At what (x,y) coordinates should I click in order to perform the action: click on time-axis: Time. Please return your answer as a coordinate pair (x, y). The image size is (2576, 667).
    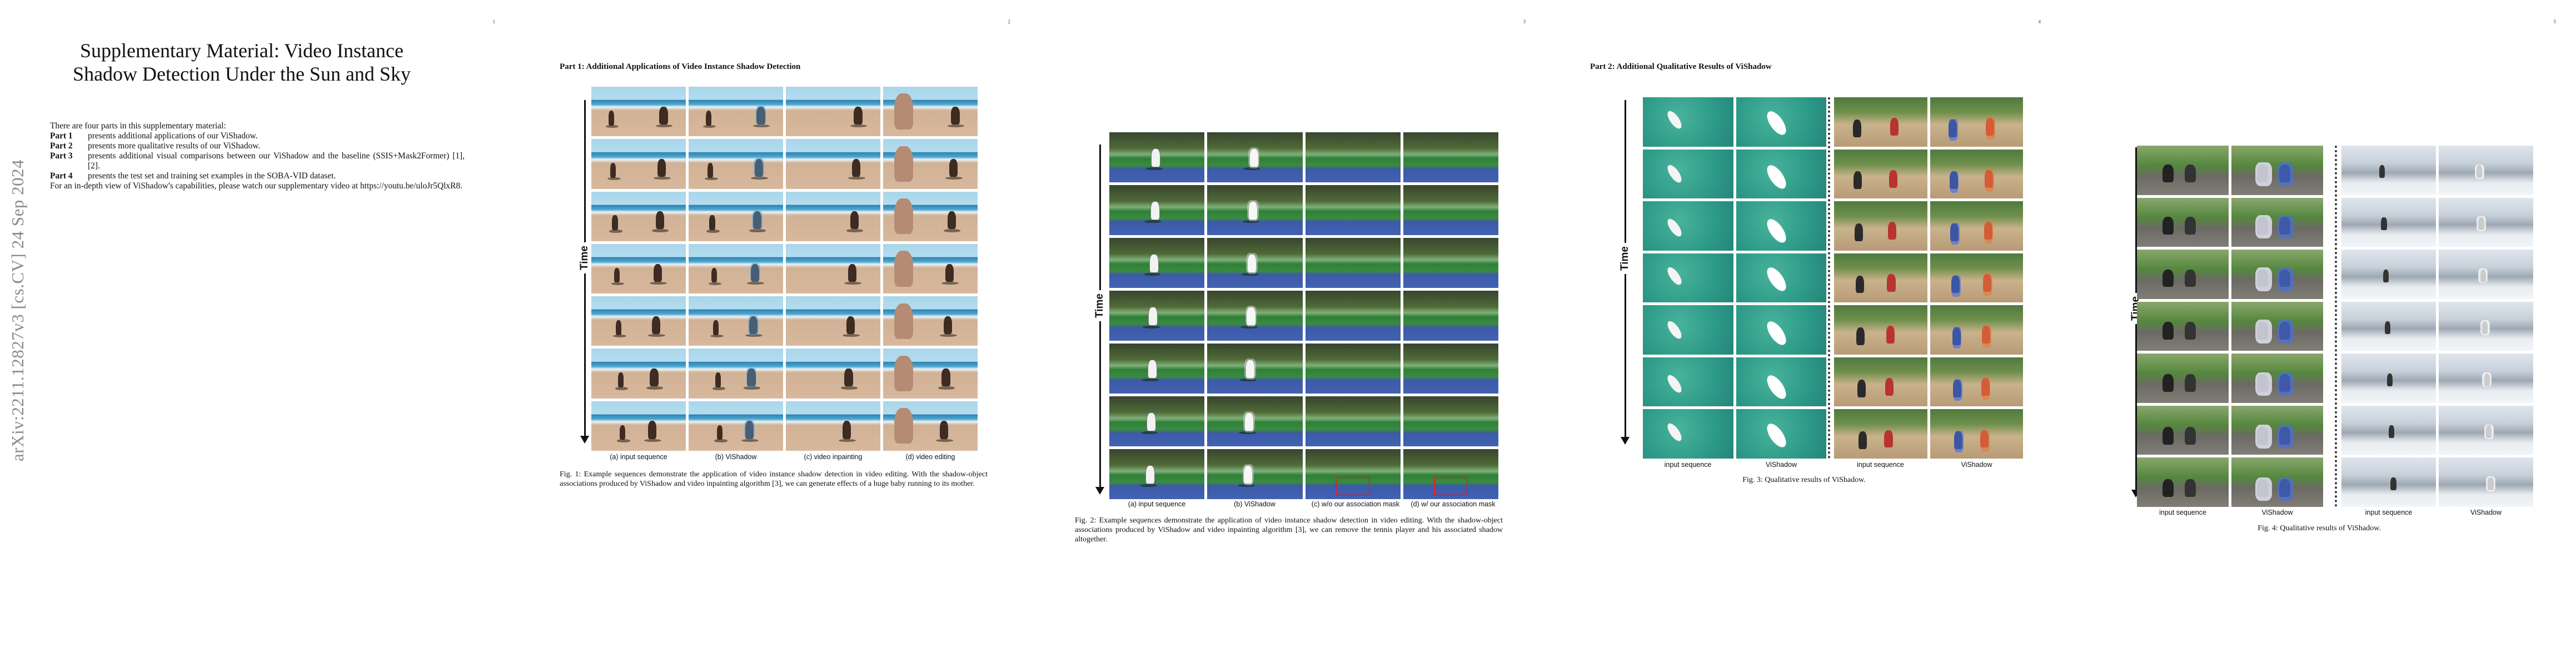
    Looking at the image, I should click on (584, 272).